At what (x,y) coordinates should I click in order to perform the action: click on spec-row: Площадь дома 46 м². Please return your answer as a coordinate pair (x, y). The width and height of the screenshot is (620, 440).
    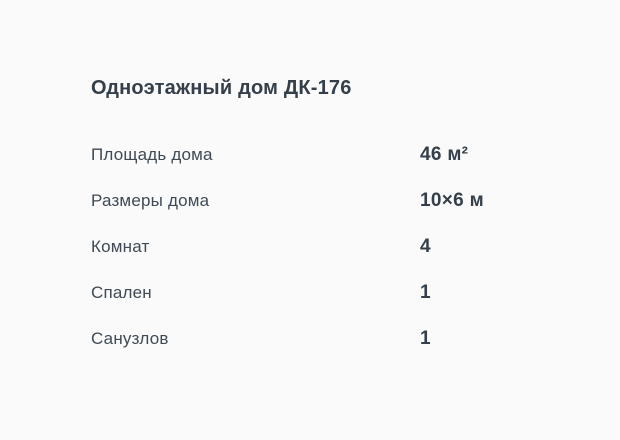
    Looking at the image, I should click on (335, 155).